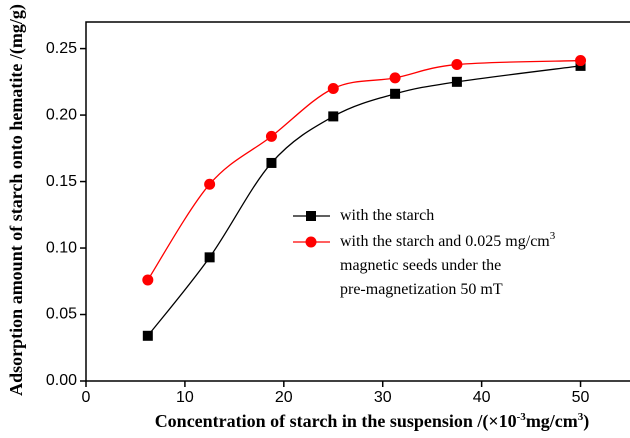 The width and height of the screenshot is (630, 438). Describe the element at coordinates (185, 397) in the screenshot. I see `x-tick-label: 10` at that location.